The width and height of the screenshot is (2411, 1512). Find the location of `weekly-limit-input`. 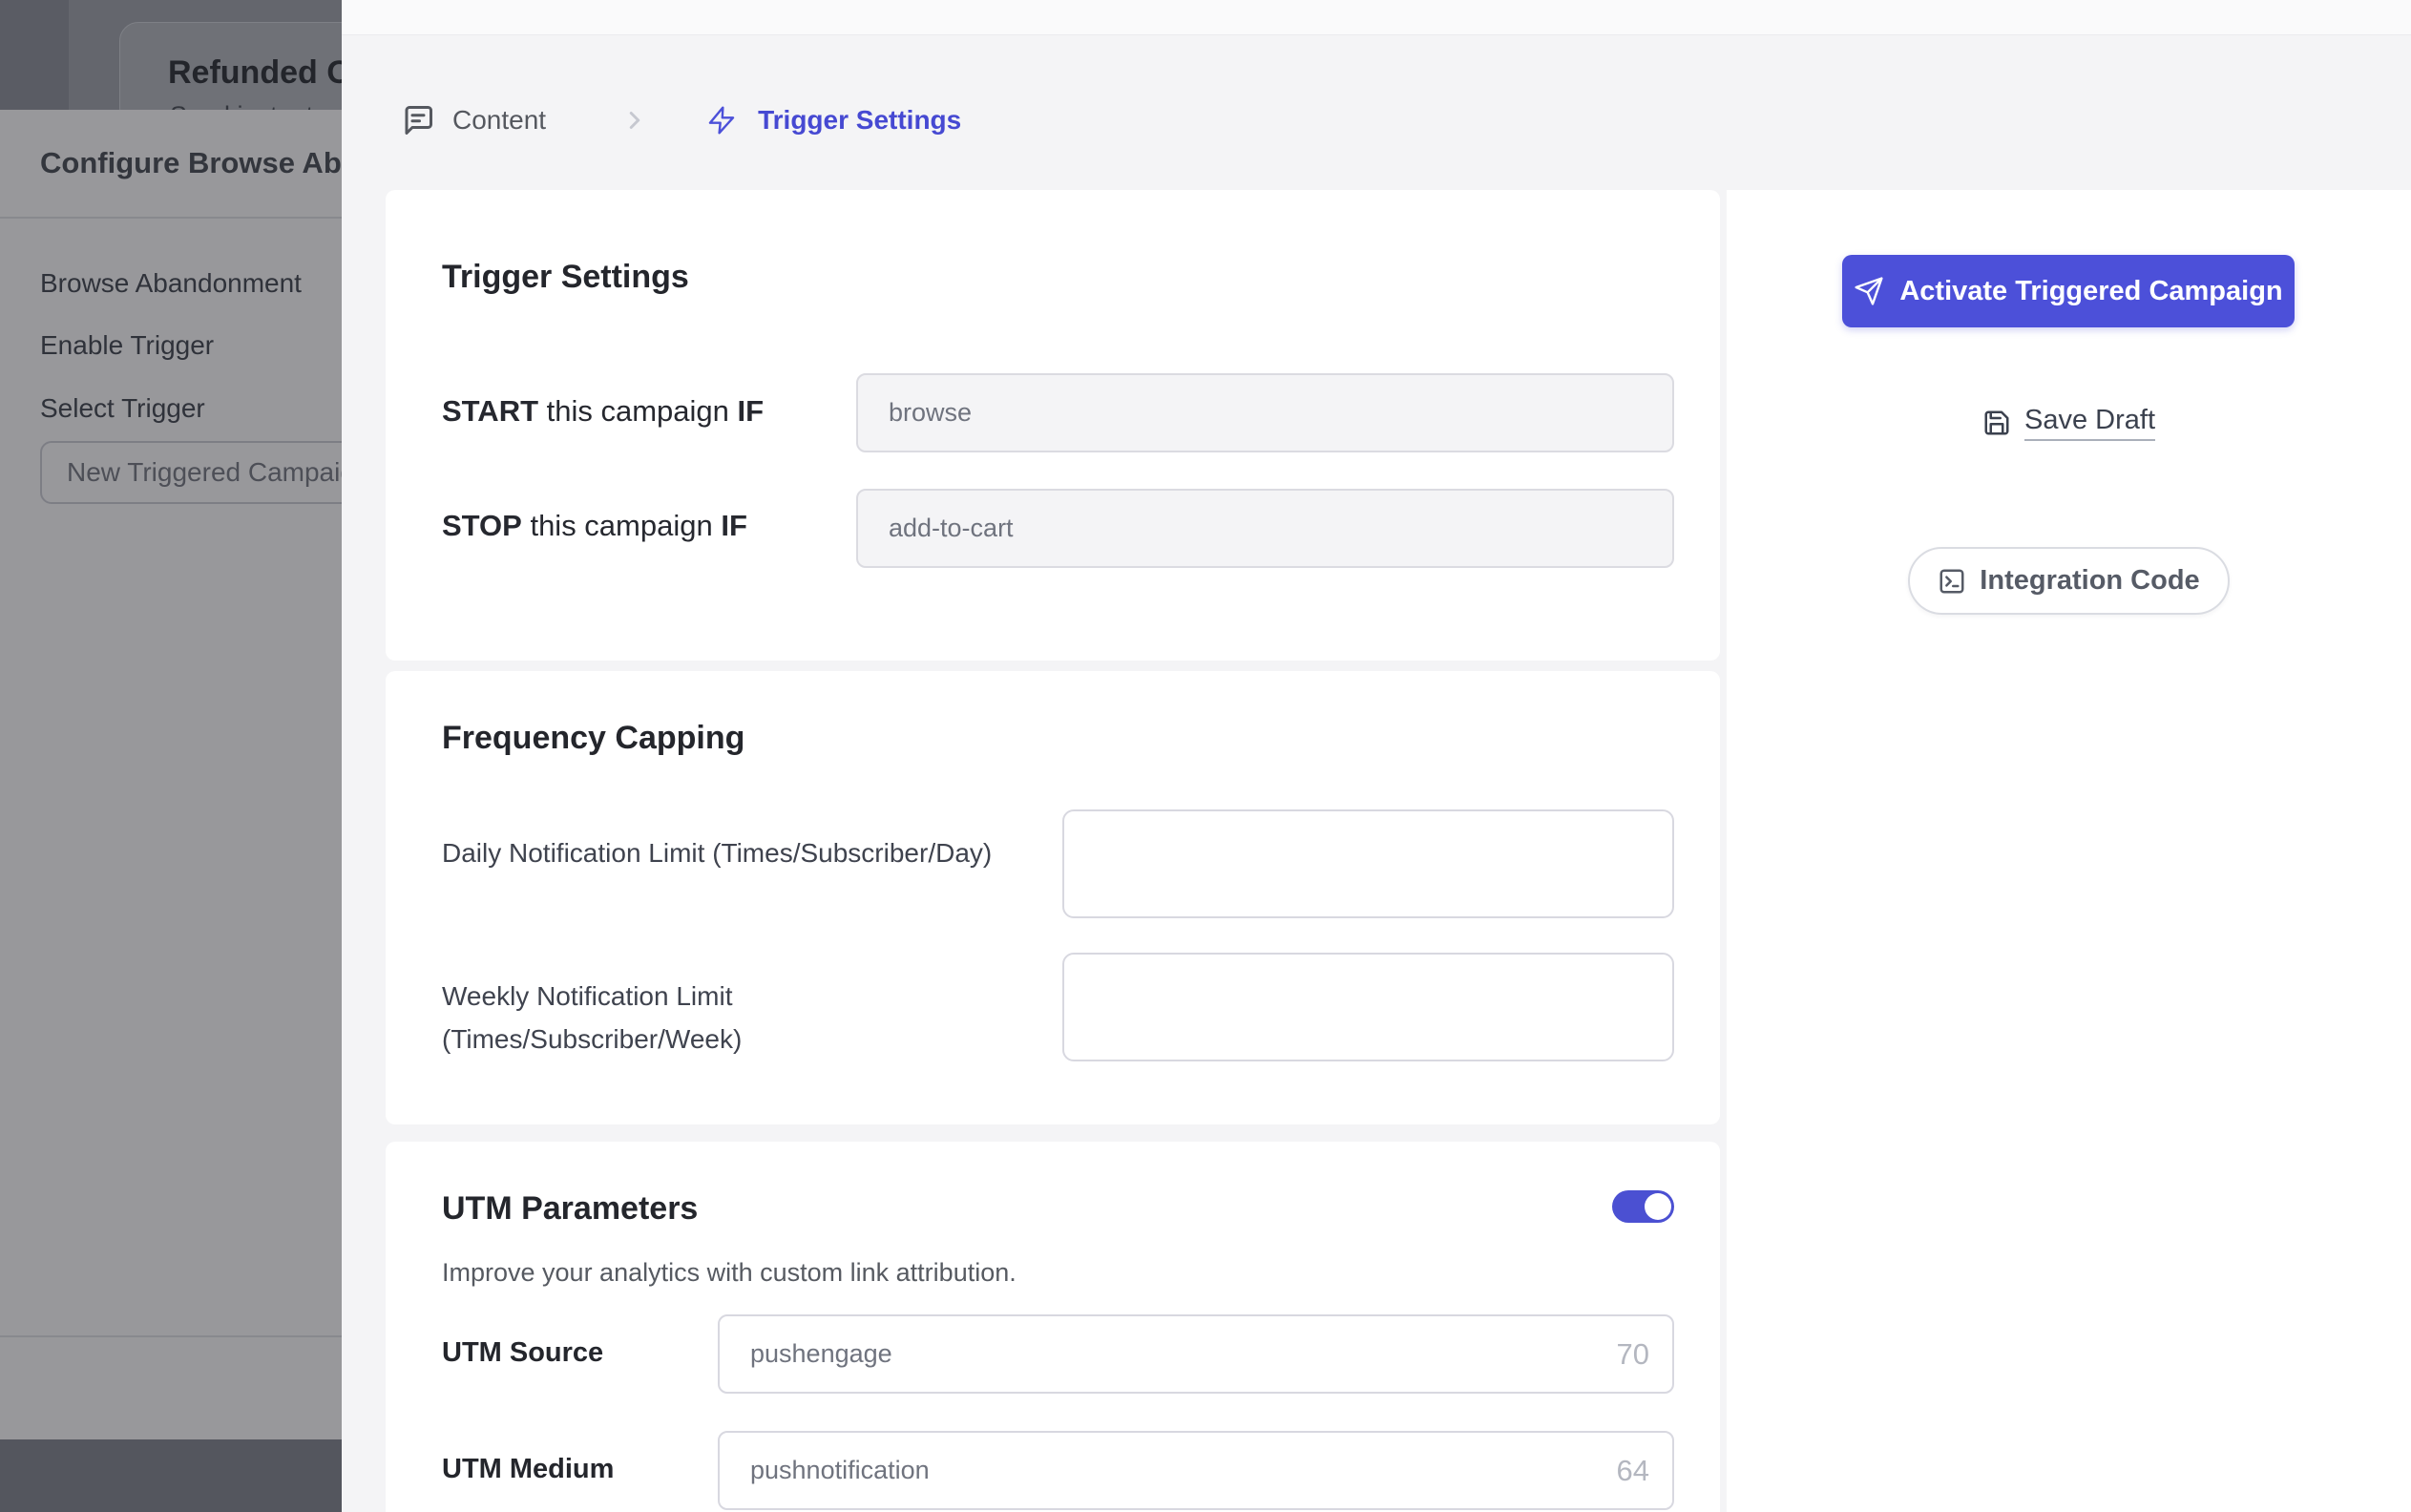

weekly-limit-input is located at coordinates (1368, 1007).